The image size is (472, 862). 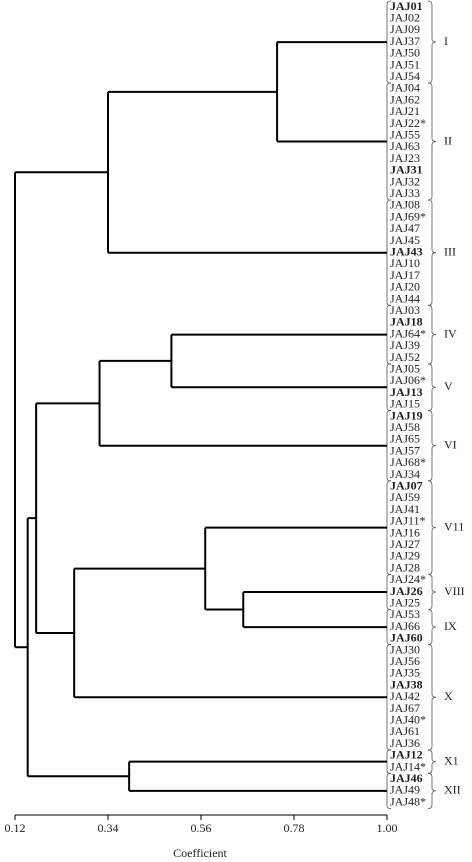 I want to click on leaf-label: JAJ24*, so click(x=408, y=579).